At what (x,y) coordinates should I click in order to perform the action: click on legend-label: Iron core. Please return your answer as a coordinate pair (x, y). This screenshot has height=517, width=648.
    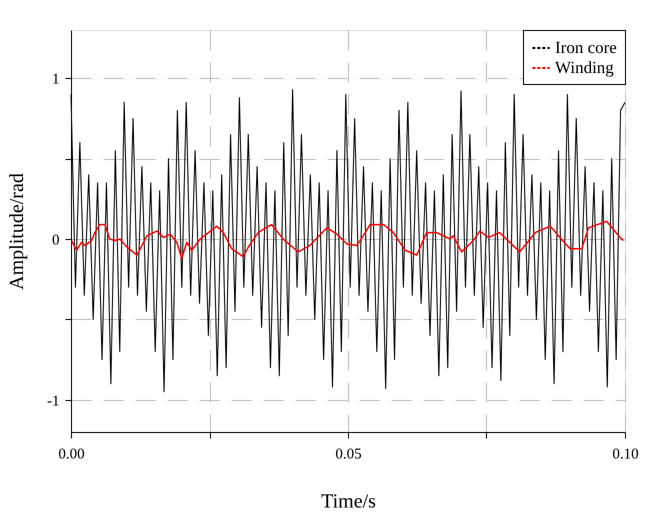
    Looking at the image, I should click on (586, 47).